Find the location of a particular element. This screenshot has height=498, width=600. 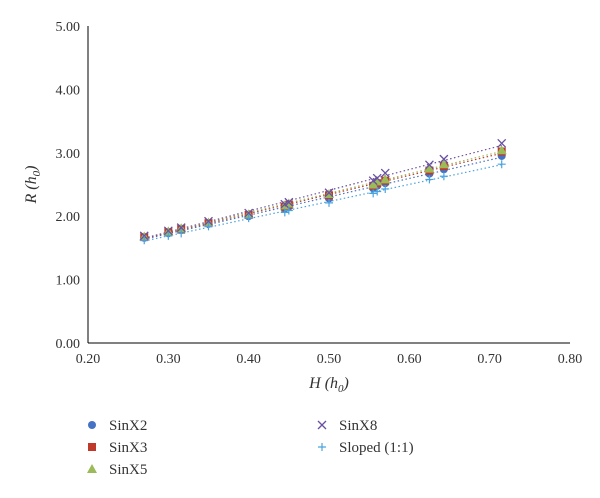

x-tick-labels: 0.20 0.30 0.40 0.50 0.60 0.70 0.80 is located at coordinates (329, 359).